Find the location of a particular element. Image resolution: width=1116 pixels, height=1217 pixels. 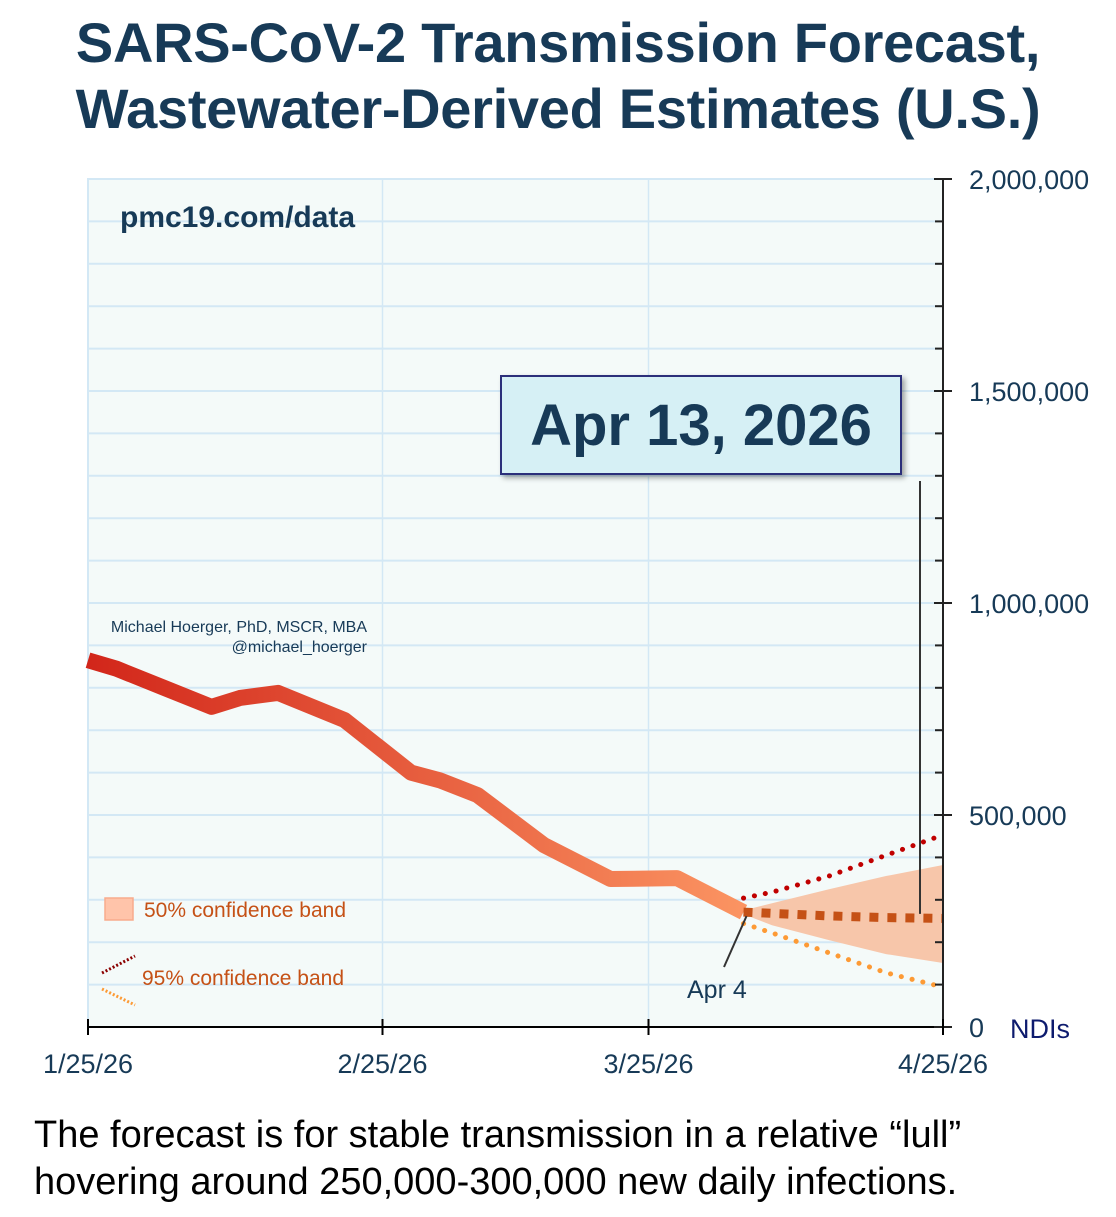

ci-95-lower-line is located at coordinates (843, 955).